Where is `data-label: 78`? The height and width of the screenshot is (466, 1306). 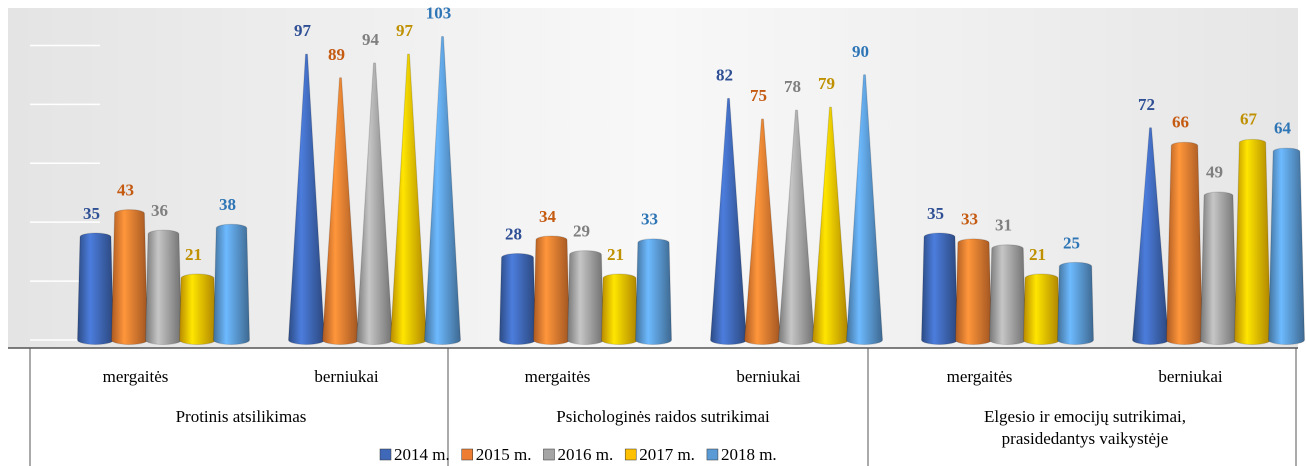 data-label: 78 is located at coordinates (792, 86).